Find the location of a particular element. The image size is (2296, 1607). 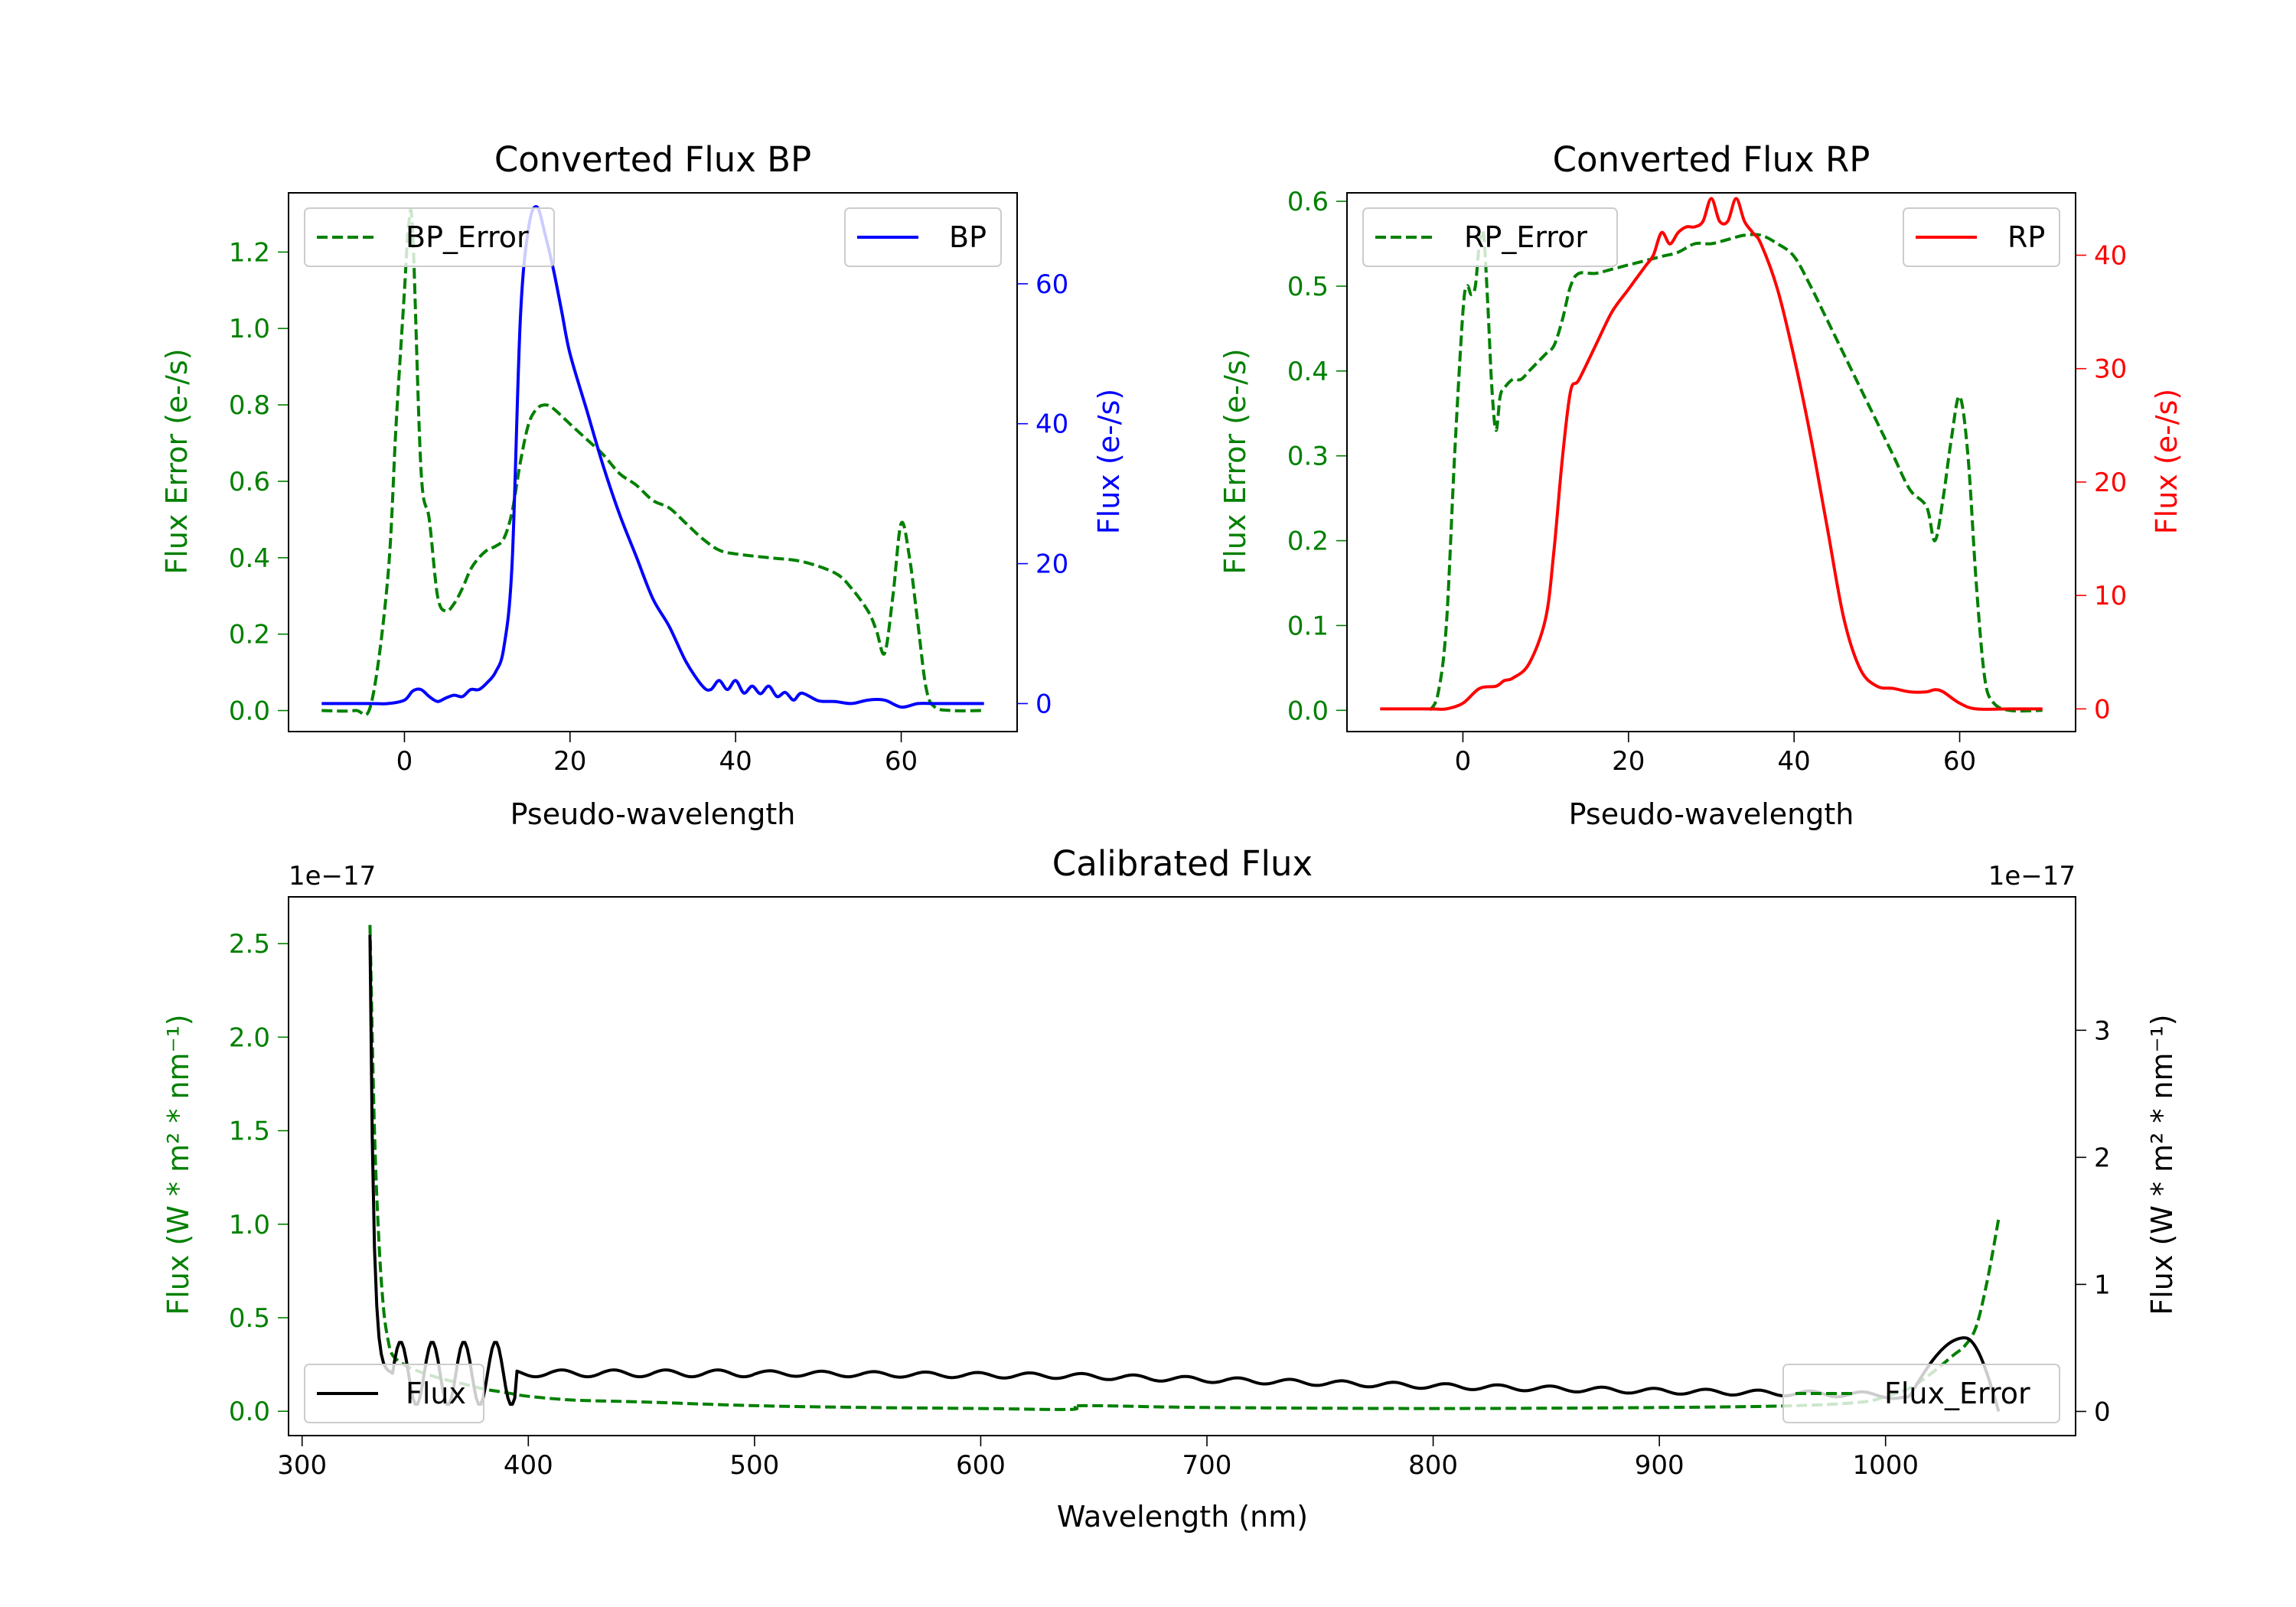

rp-legend-error-label: RP_Error is located at coordinates (1525, 237).